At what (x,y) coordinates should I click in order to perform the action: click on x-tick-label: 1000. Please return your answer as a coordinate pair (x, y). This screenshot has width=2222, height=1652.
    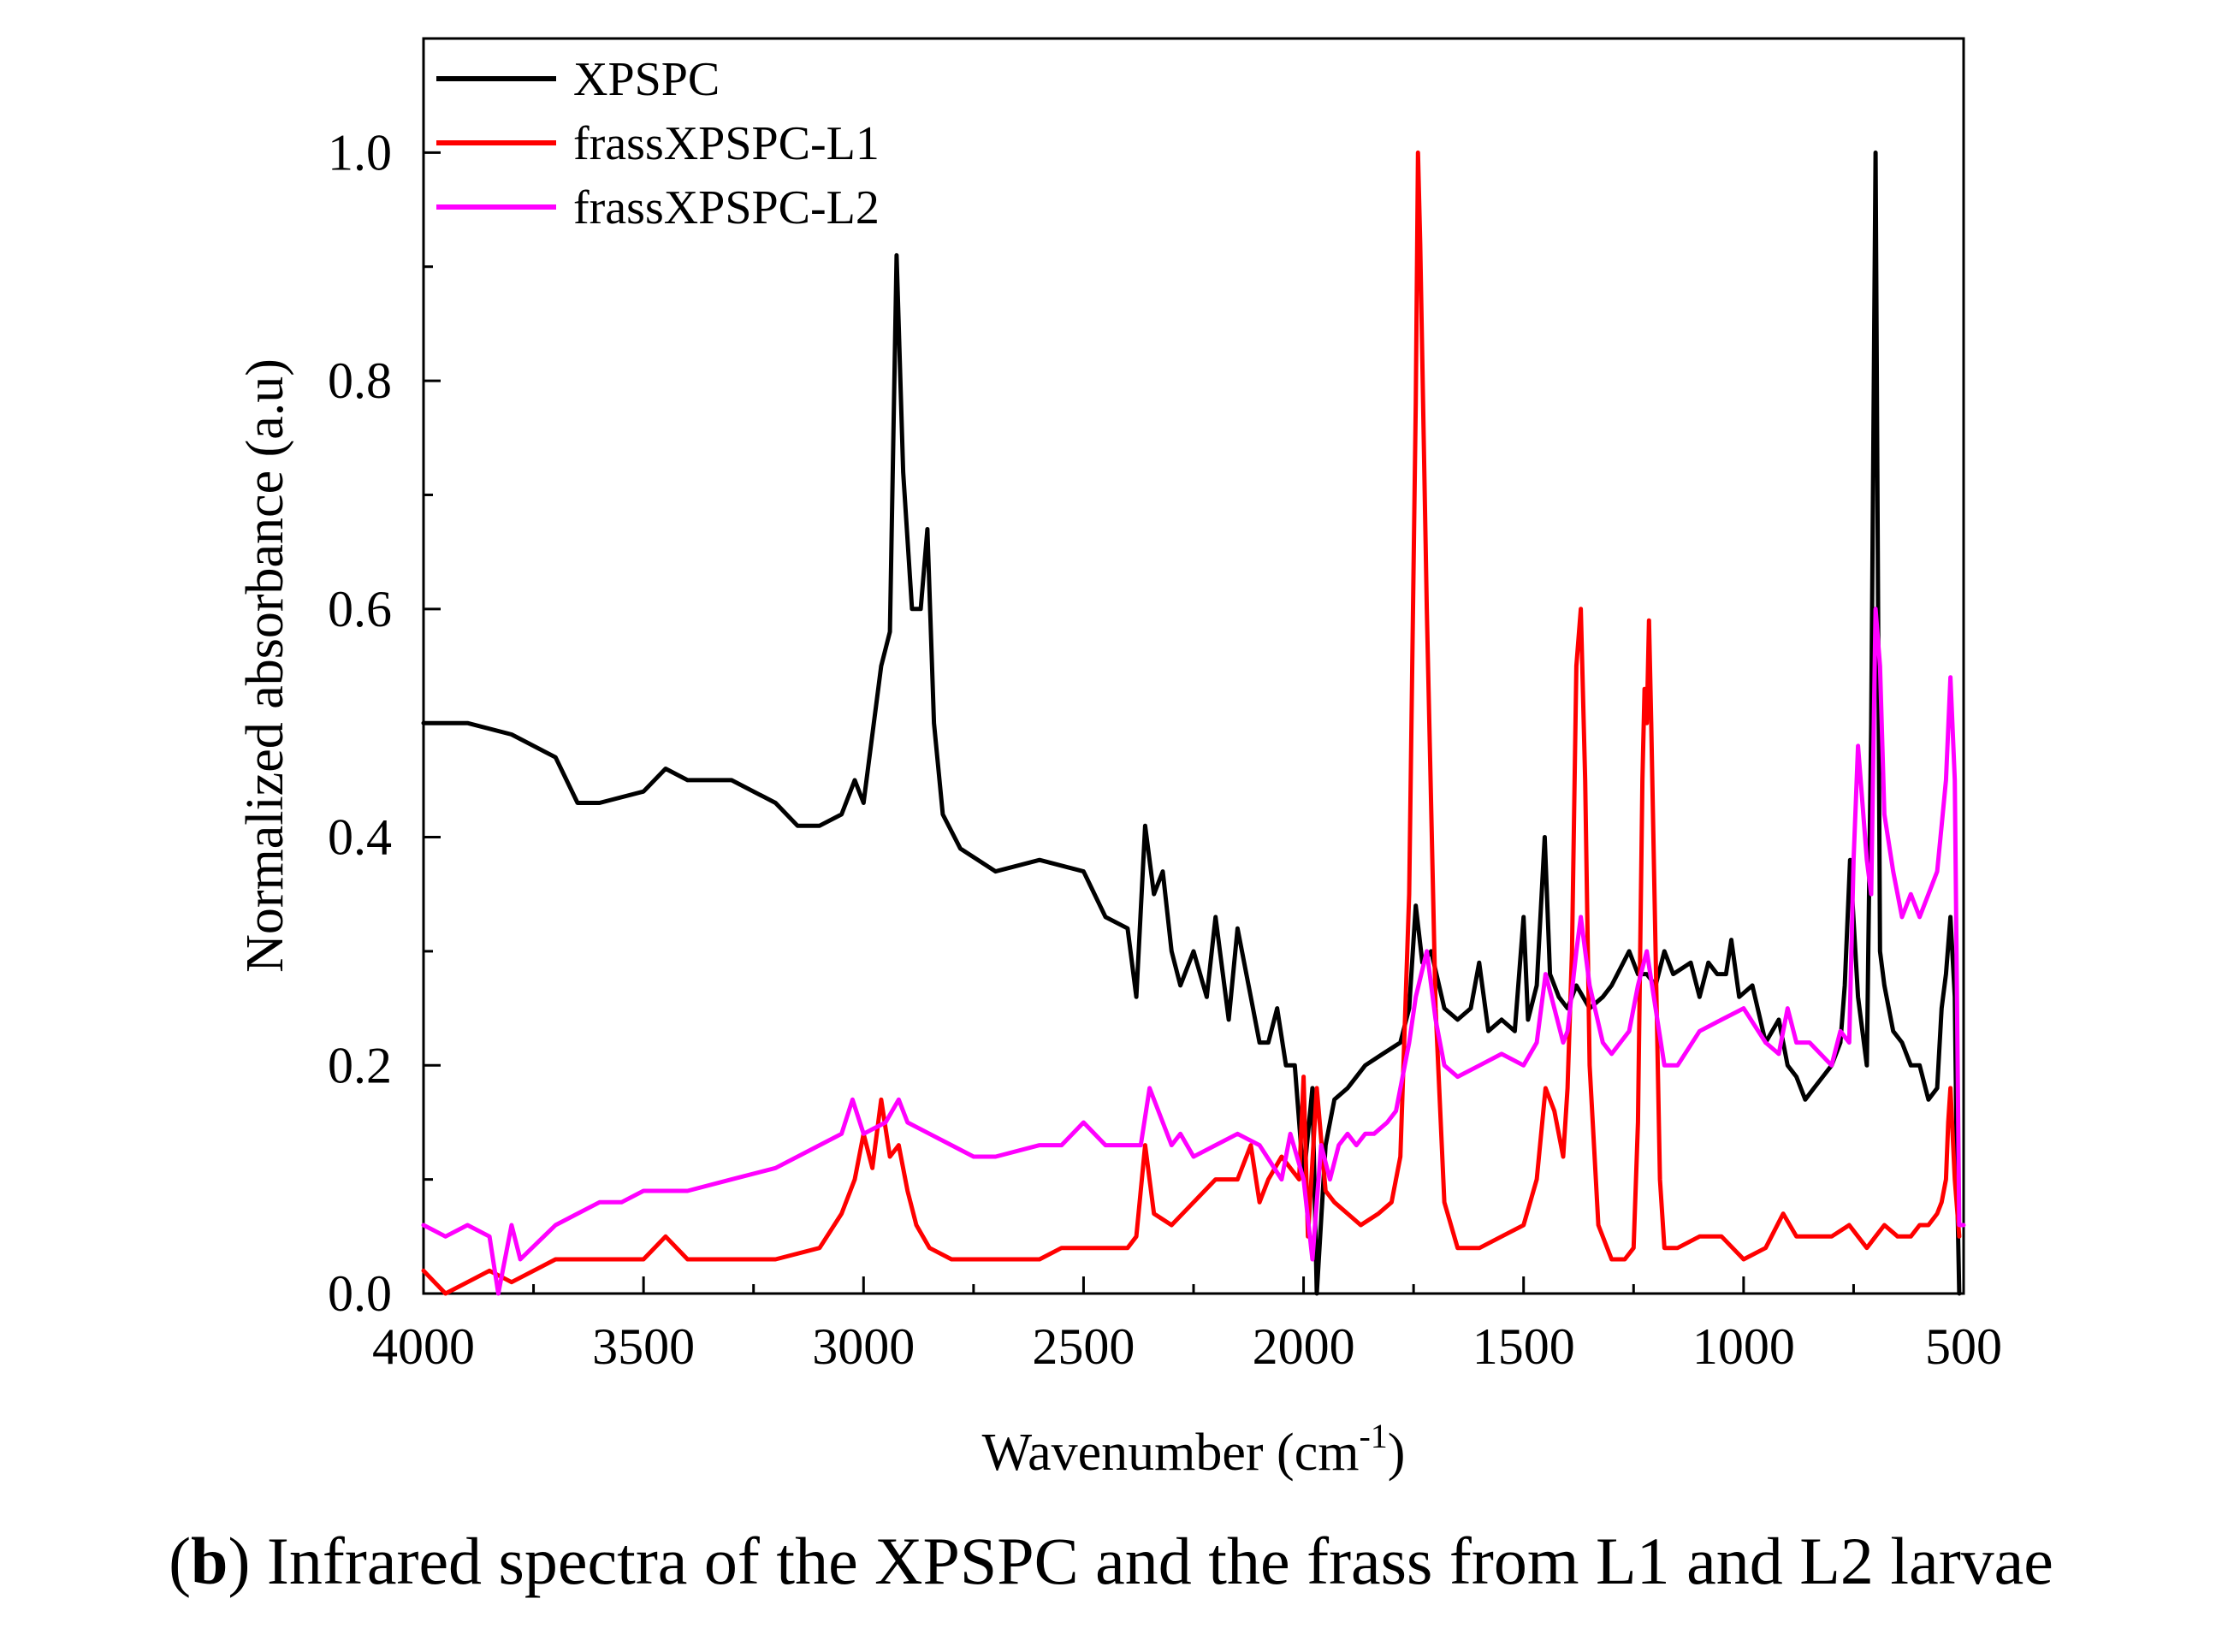
    Looking at the image, I should click on (1744, 1346).